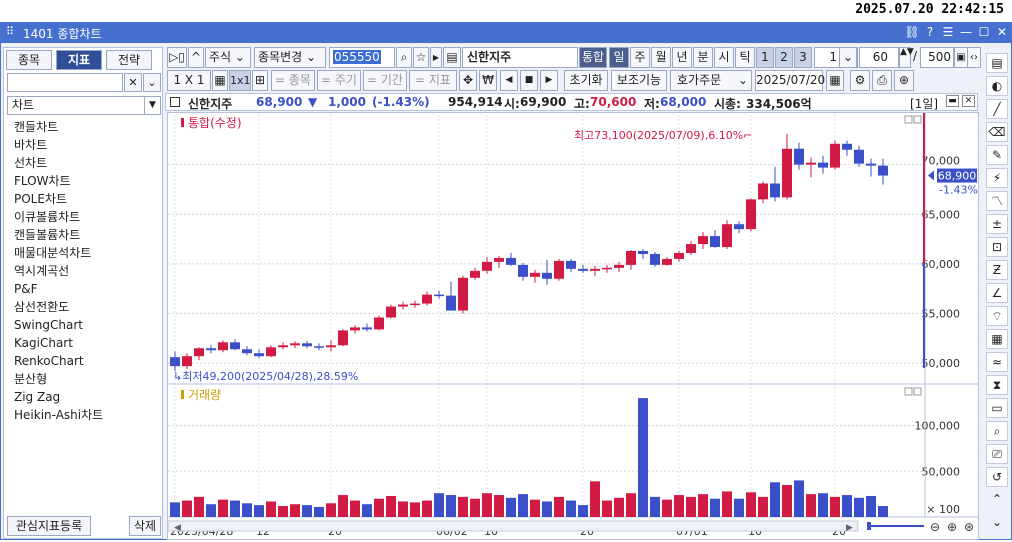  Describe the element at coordinates (848, 57) in the screenshot. I see `period-dropdown-icon: ⌄` at that location.